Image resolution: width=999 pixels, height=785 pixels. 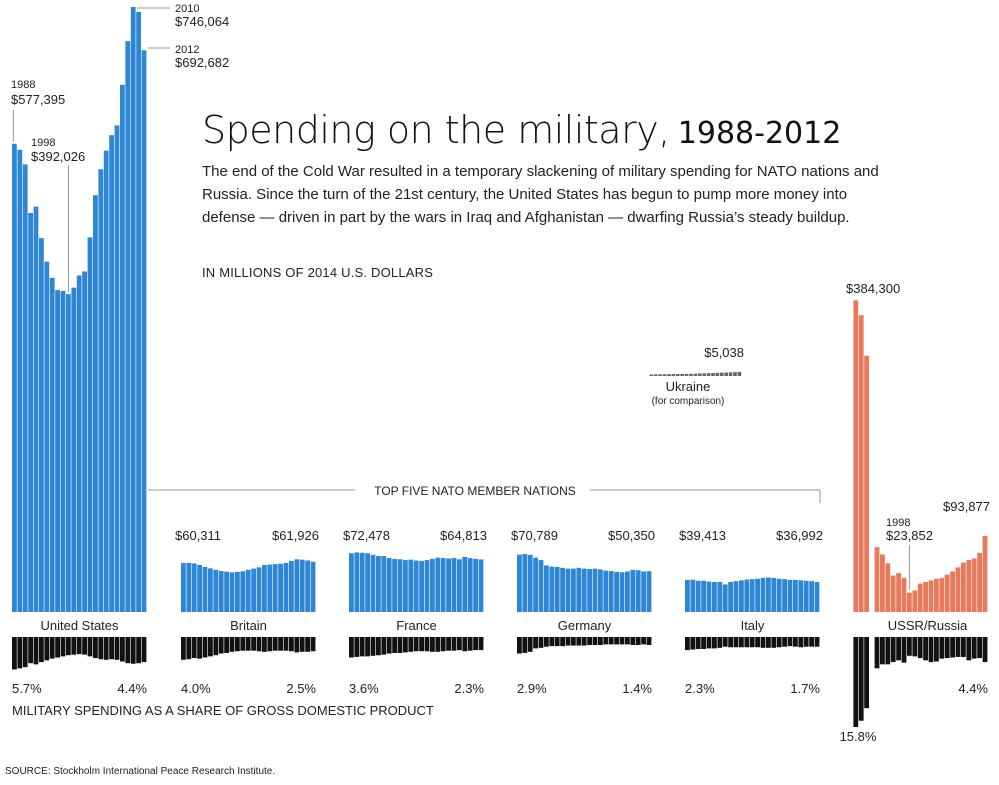 What do you see at coordinates (532, 688) in the screenshot?
I see `germany-gdp-start-label: 2.9%` at bounding box center [532, 688].